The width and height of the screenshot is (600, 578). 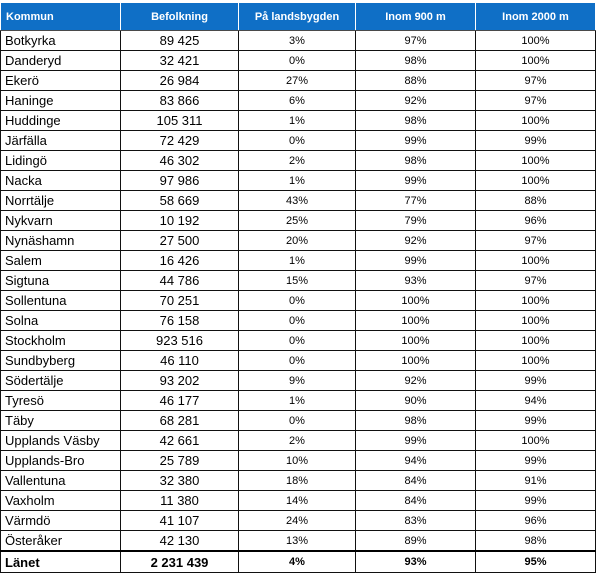 I want to click on kommun-cell: Haninge, so click(x=60, y=100).